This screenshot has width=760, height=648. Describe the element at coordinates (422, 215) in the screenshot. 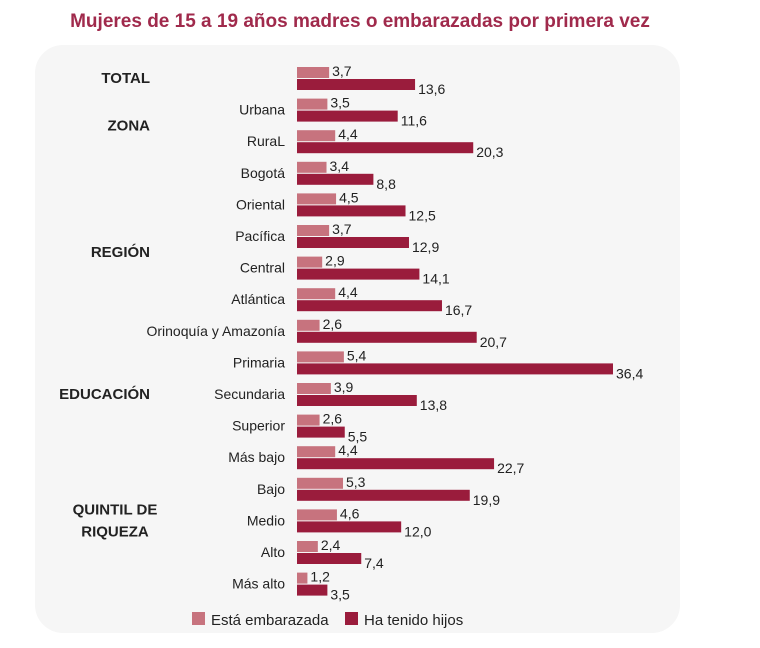

I see `data-label: 12,5` at that location.